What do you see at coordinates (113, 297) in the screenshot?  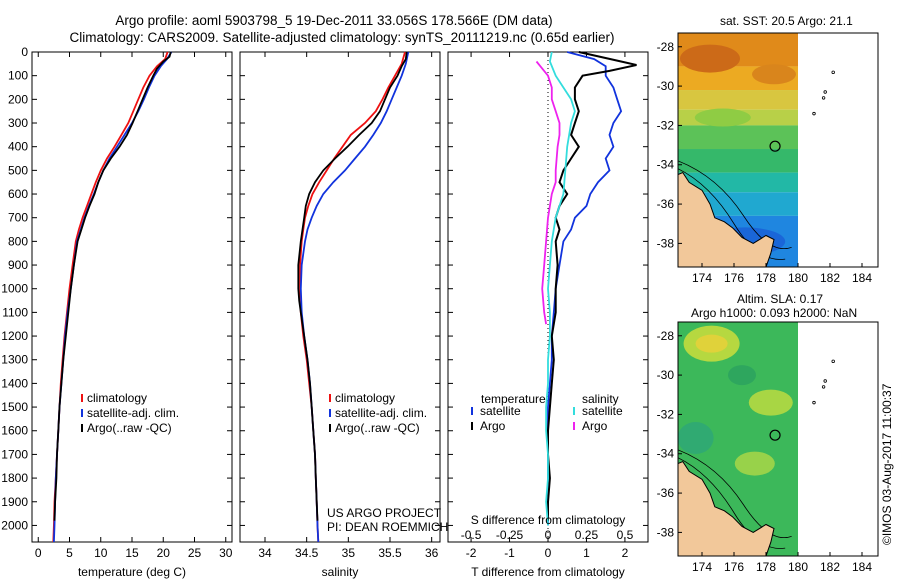 I see `series-line-satellite-adj-clim-` at bounding box center [113, 297].